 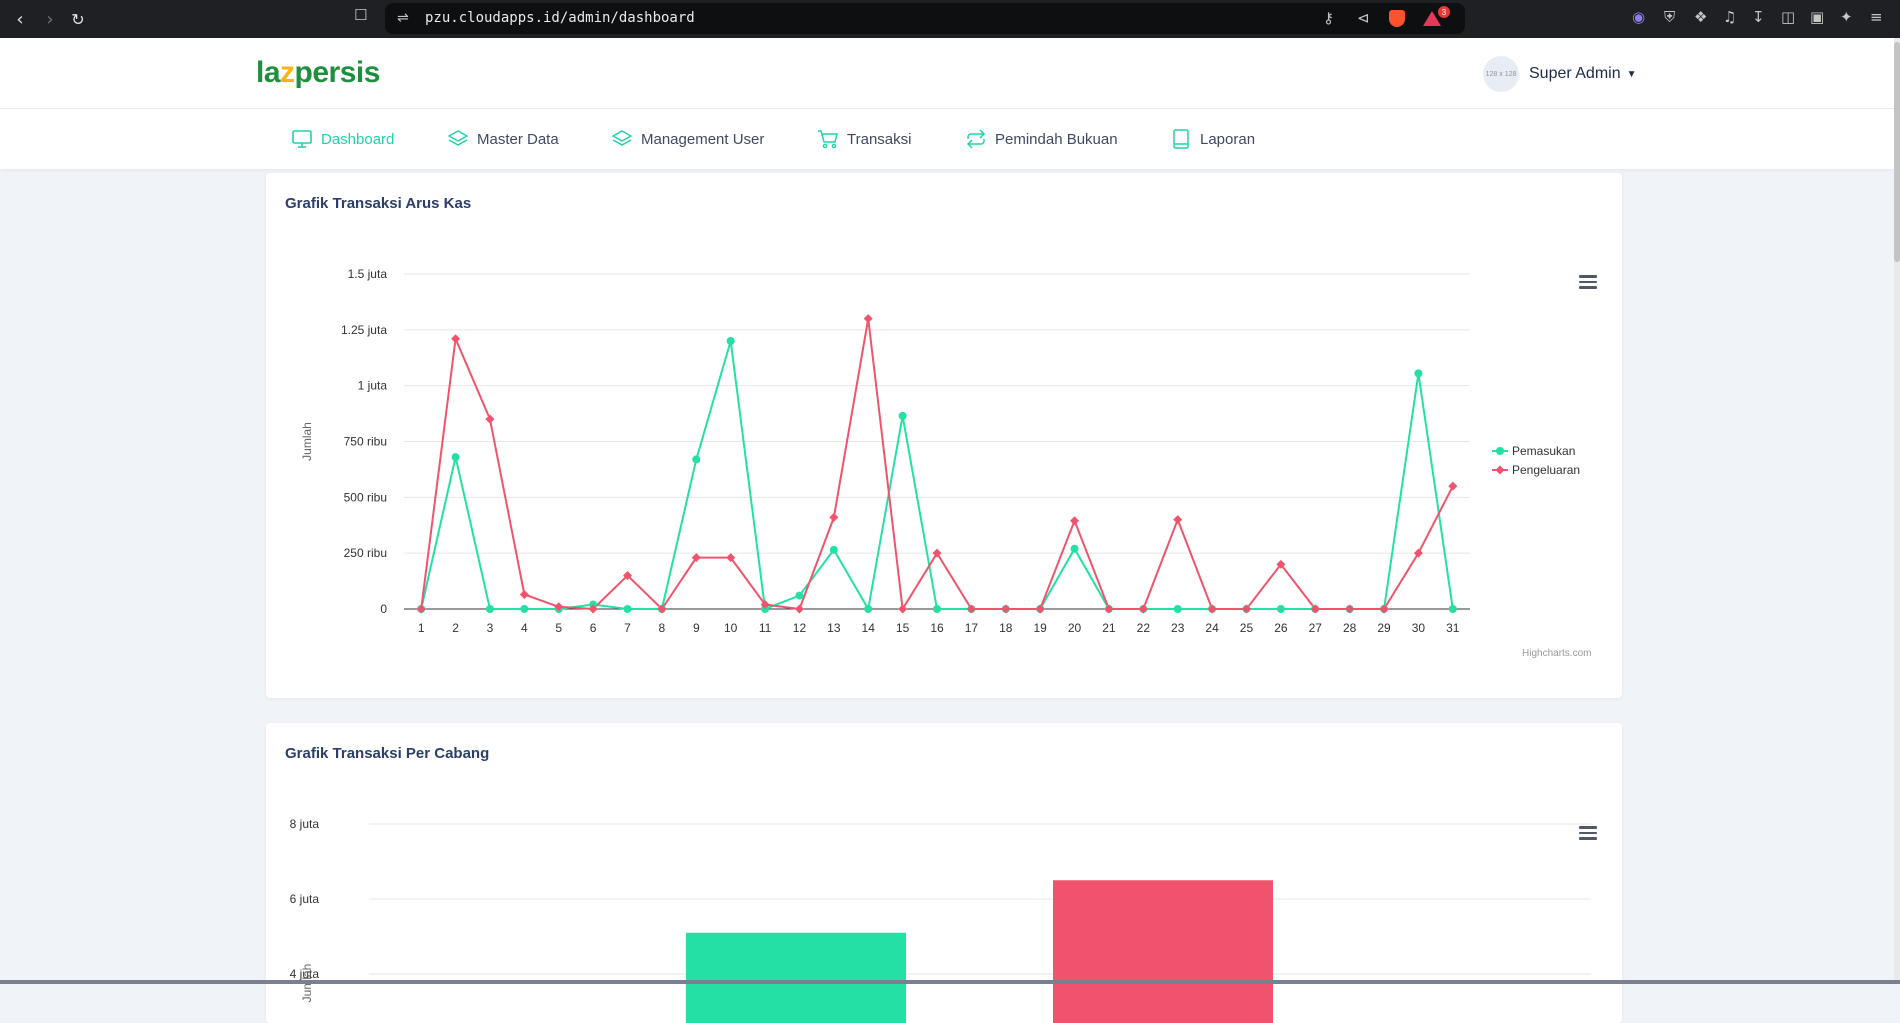 I want to click on url-text: pzu.cloudapps.id/admin/dashboard, so click(x=560, y=18).